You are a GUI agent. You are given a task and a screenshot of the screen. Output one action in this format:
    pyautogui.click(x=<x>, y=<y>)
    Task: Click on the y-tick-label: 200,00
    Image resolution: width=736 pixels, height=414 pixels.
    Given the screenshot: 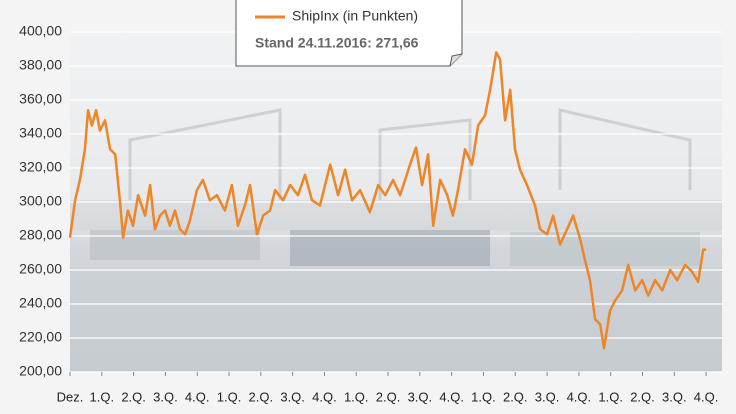 What is the action you would take?
    pyautogui.click(x=40, y=371)
    